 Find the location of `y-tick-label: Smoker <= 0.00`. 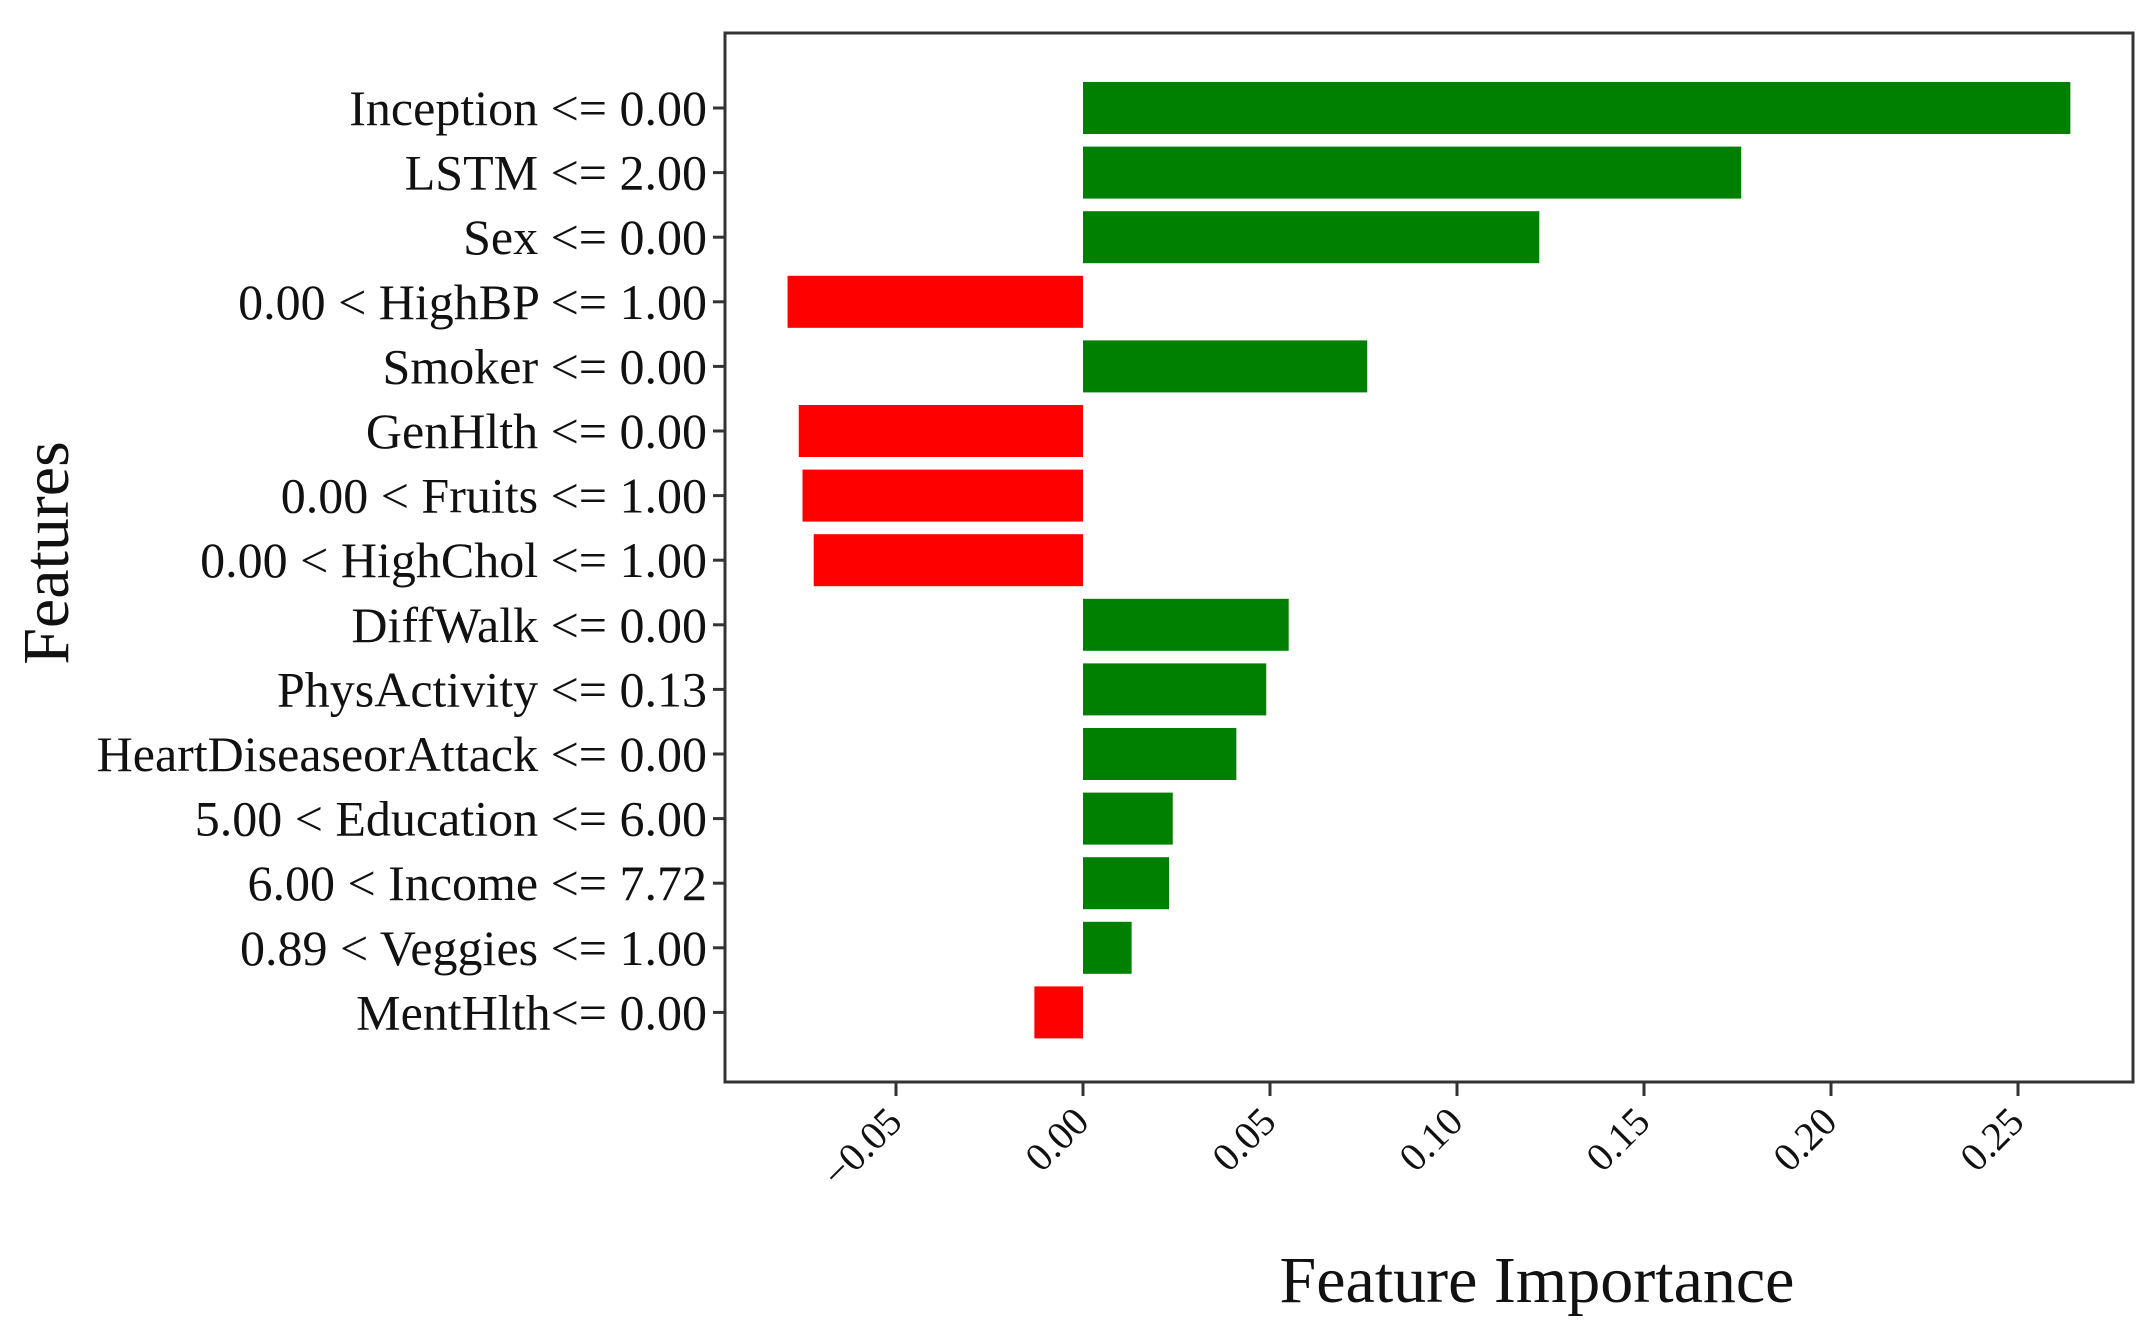

y-tick-label: Smoker <= 0.00 is located at coordinates (545, 366).